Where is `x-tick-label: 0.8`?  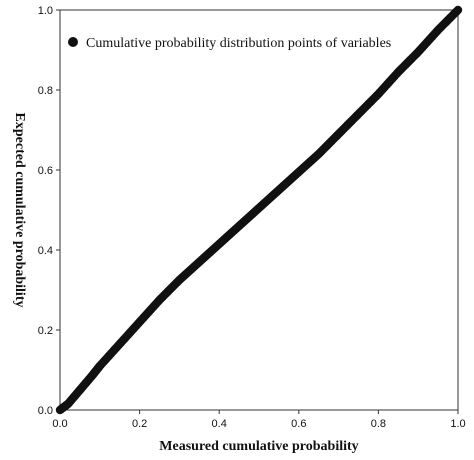
x-tick-label: 0.8 is located at coordinates (378, 424).